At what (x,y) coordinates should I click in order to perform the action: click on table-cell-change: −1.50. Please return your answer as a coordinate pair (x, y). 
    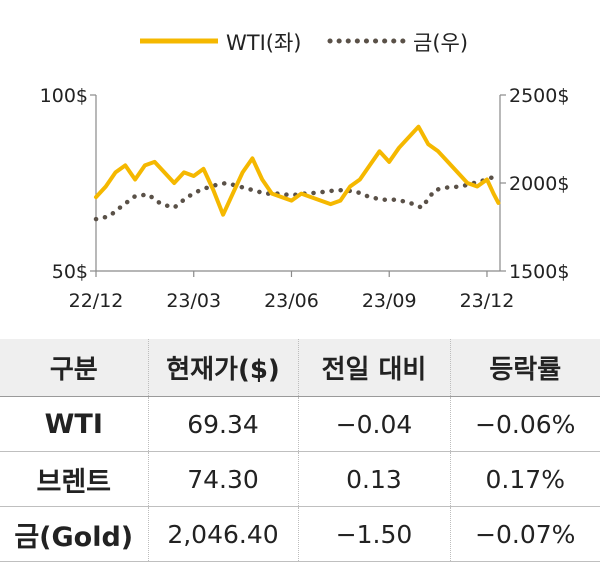
    Looking at the image, I should click on (373, 534).